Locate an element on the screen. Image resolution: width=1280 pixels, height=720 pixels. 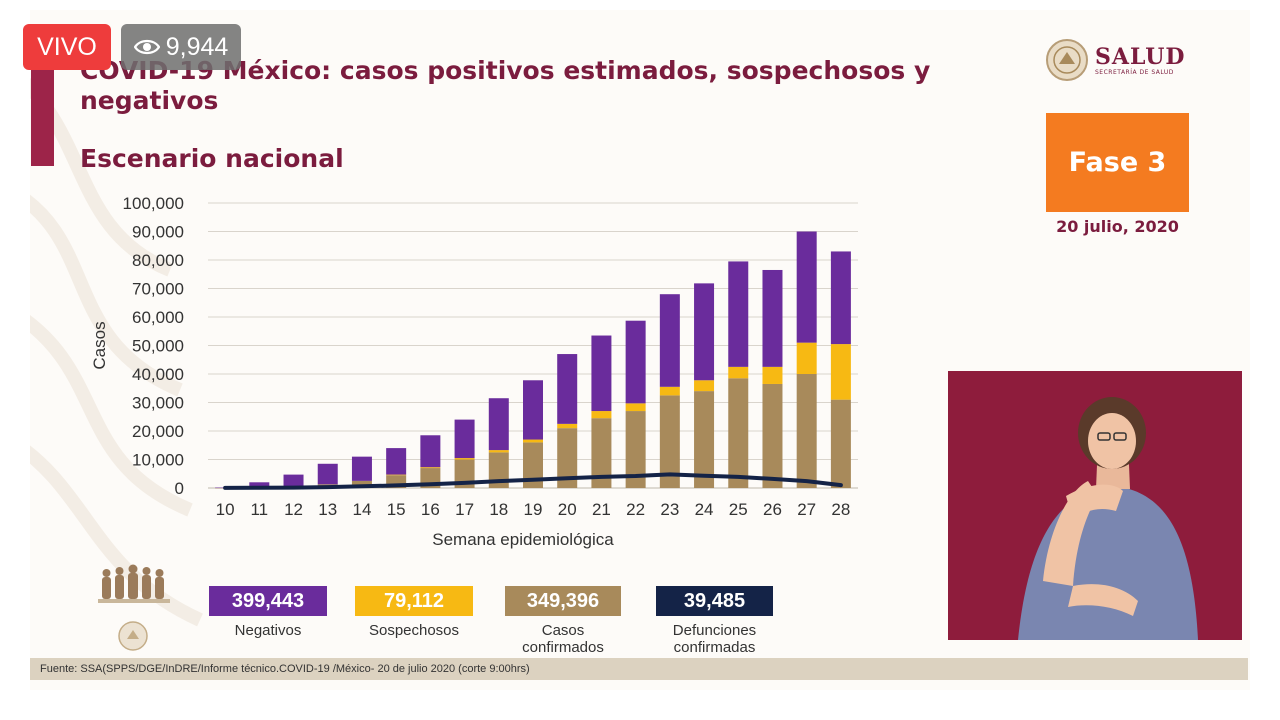
x-tick-label: 18 is located at coordinates (498, 509).